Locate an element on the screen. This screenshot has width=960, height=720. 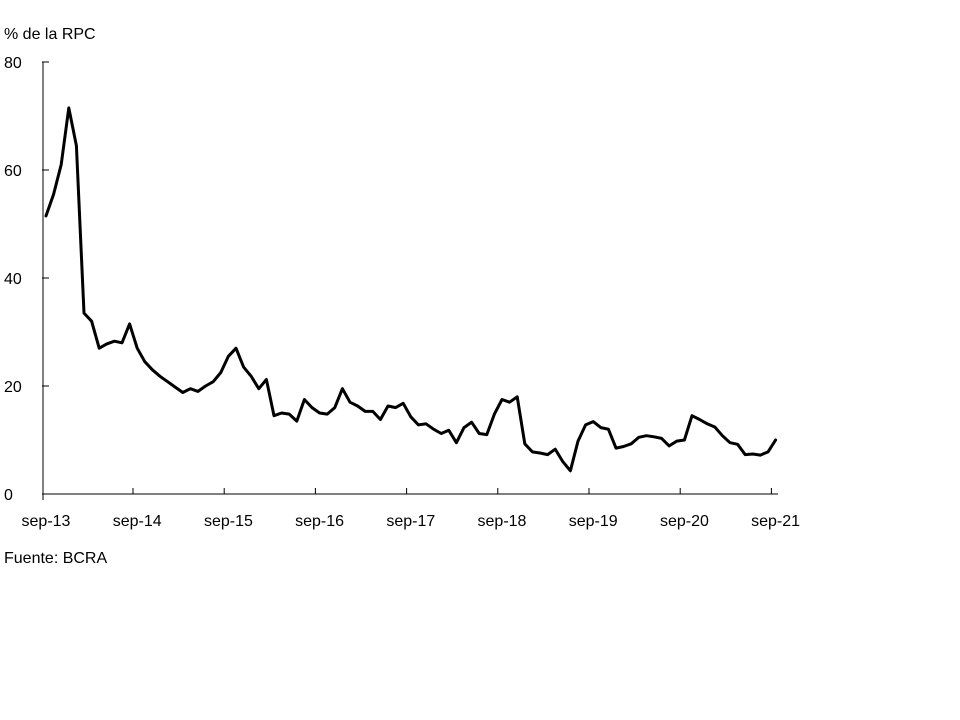
source-note: Fuente: BCRA is located at coordinates (55, 558).